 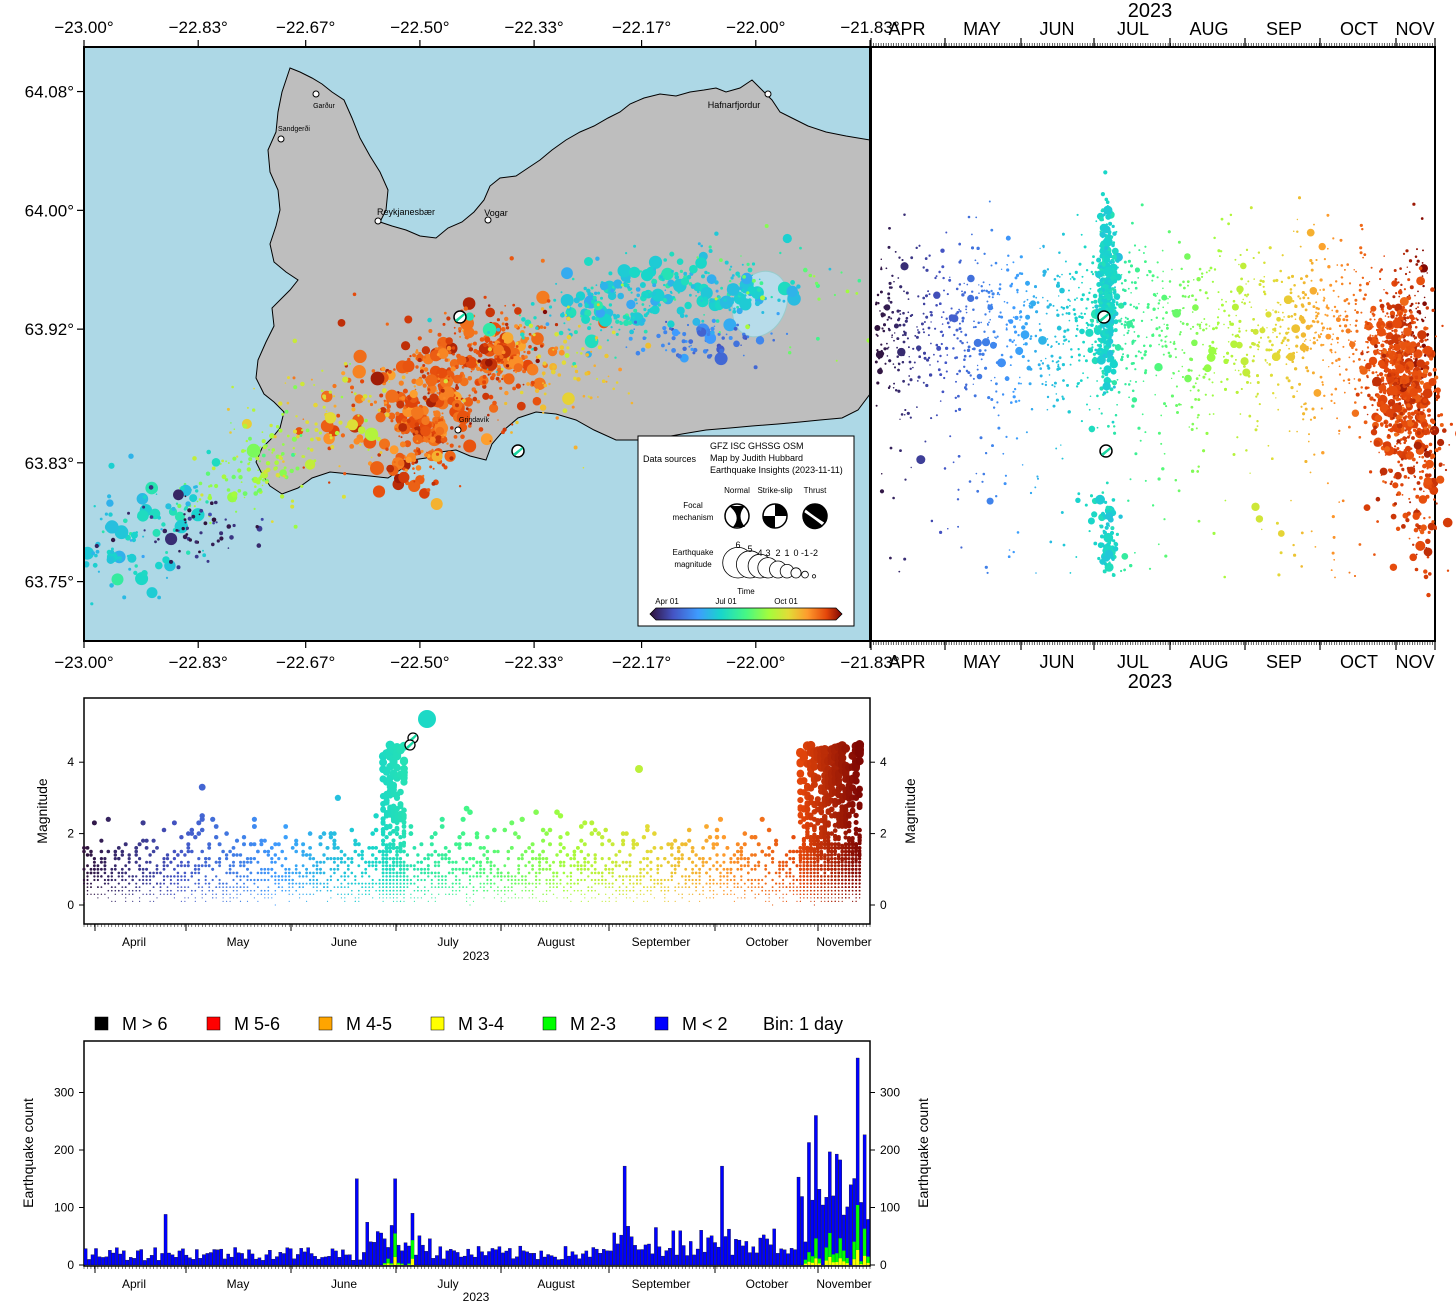 What do you see at coordinates (49, 582) in the screenshot?
I see `map-lat-label: 63.75°` at bounding box center [49, 582].